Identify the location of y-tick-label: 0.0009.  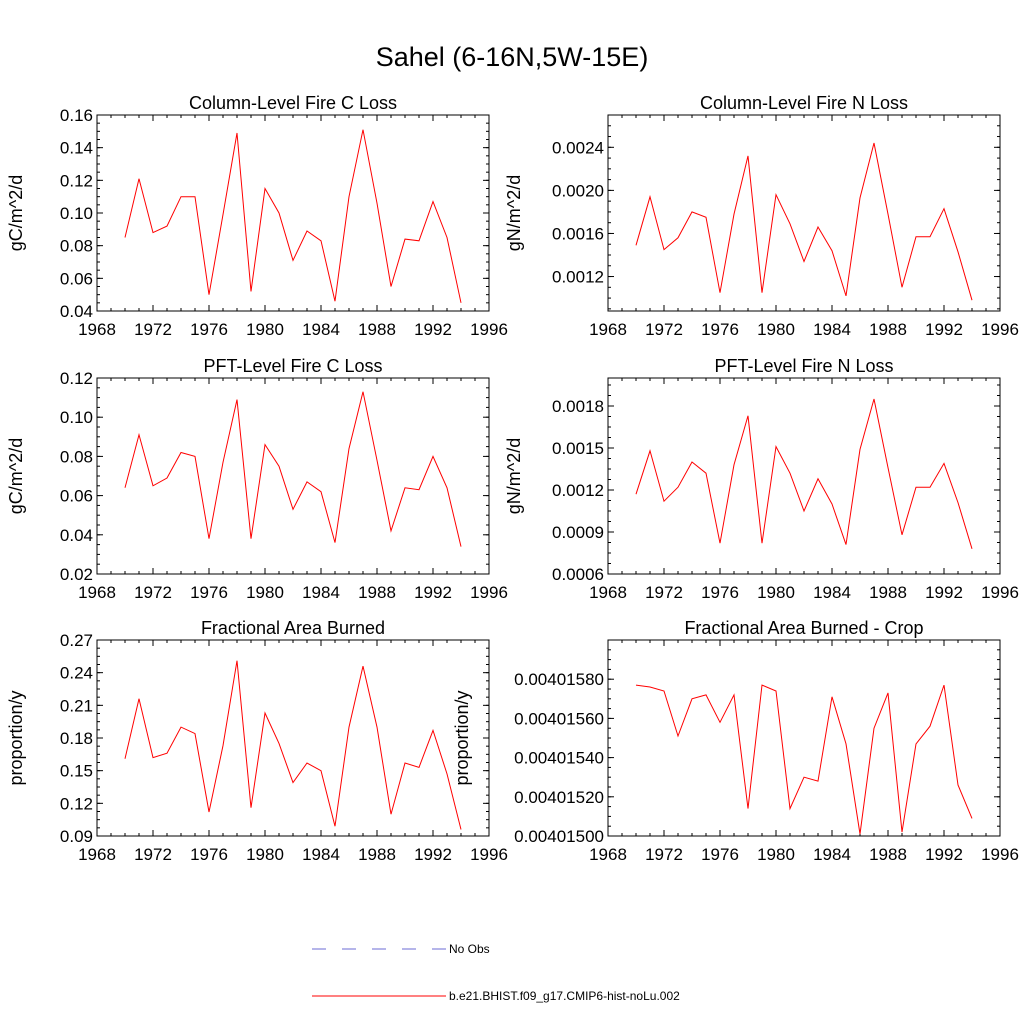
(578, 532).